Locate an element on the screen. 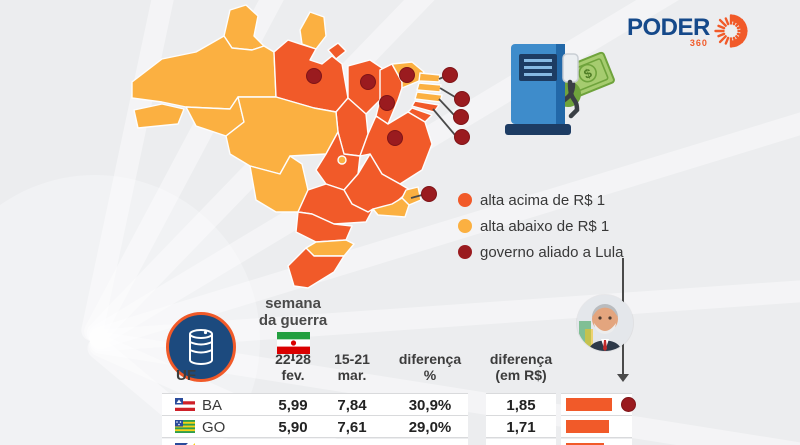  legend-item-below: alta abaixo de R$ 1 is located at coordinates (540, 226).